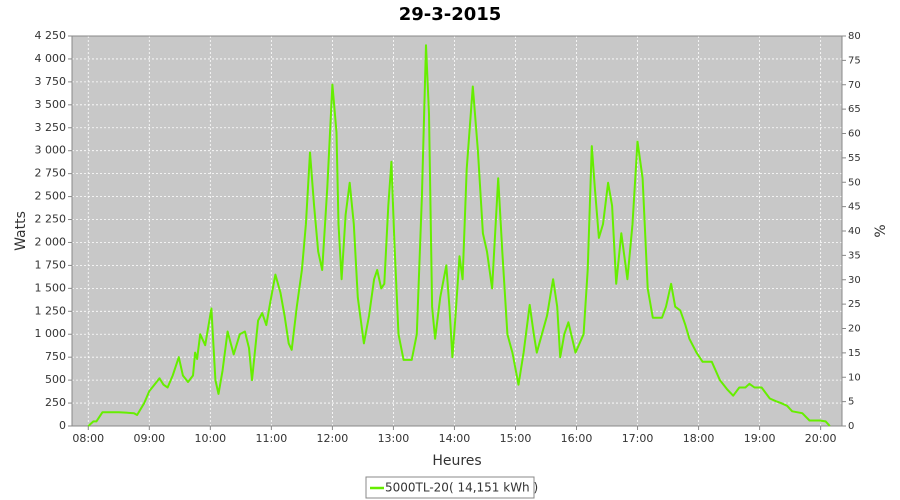  I want to click on y-tick-label: 250, so click(55, 402).